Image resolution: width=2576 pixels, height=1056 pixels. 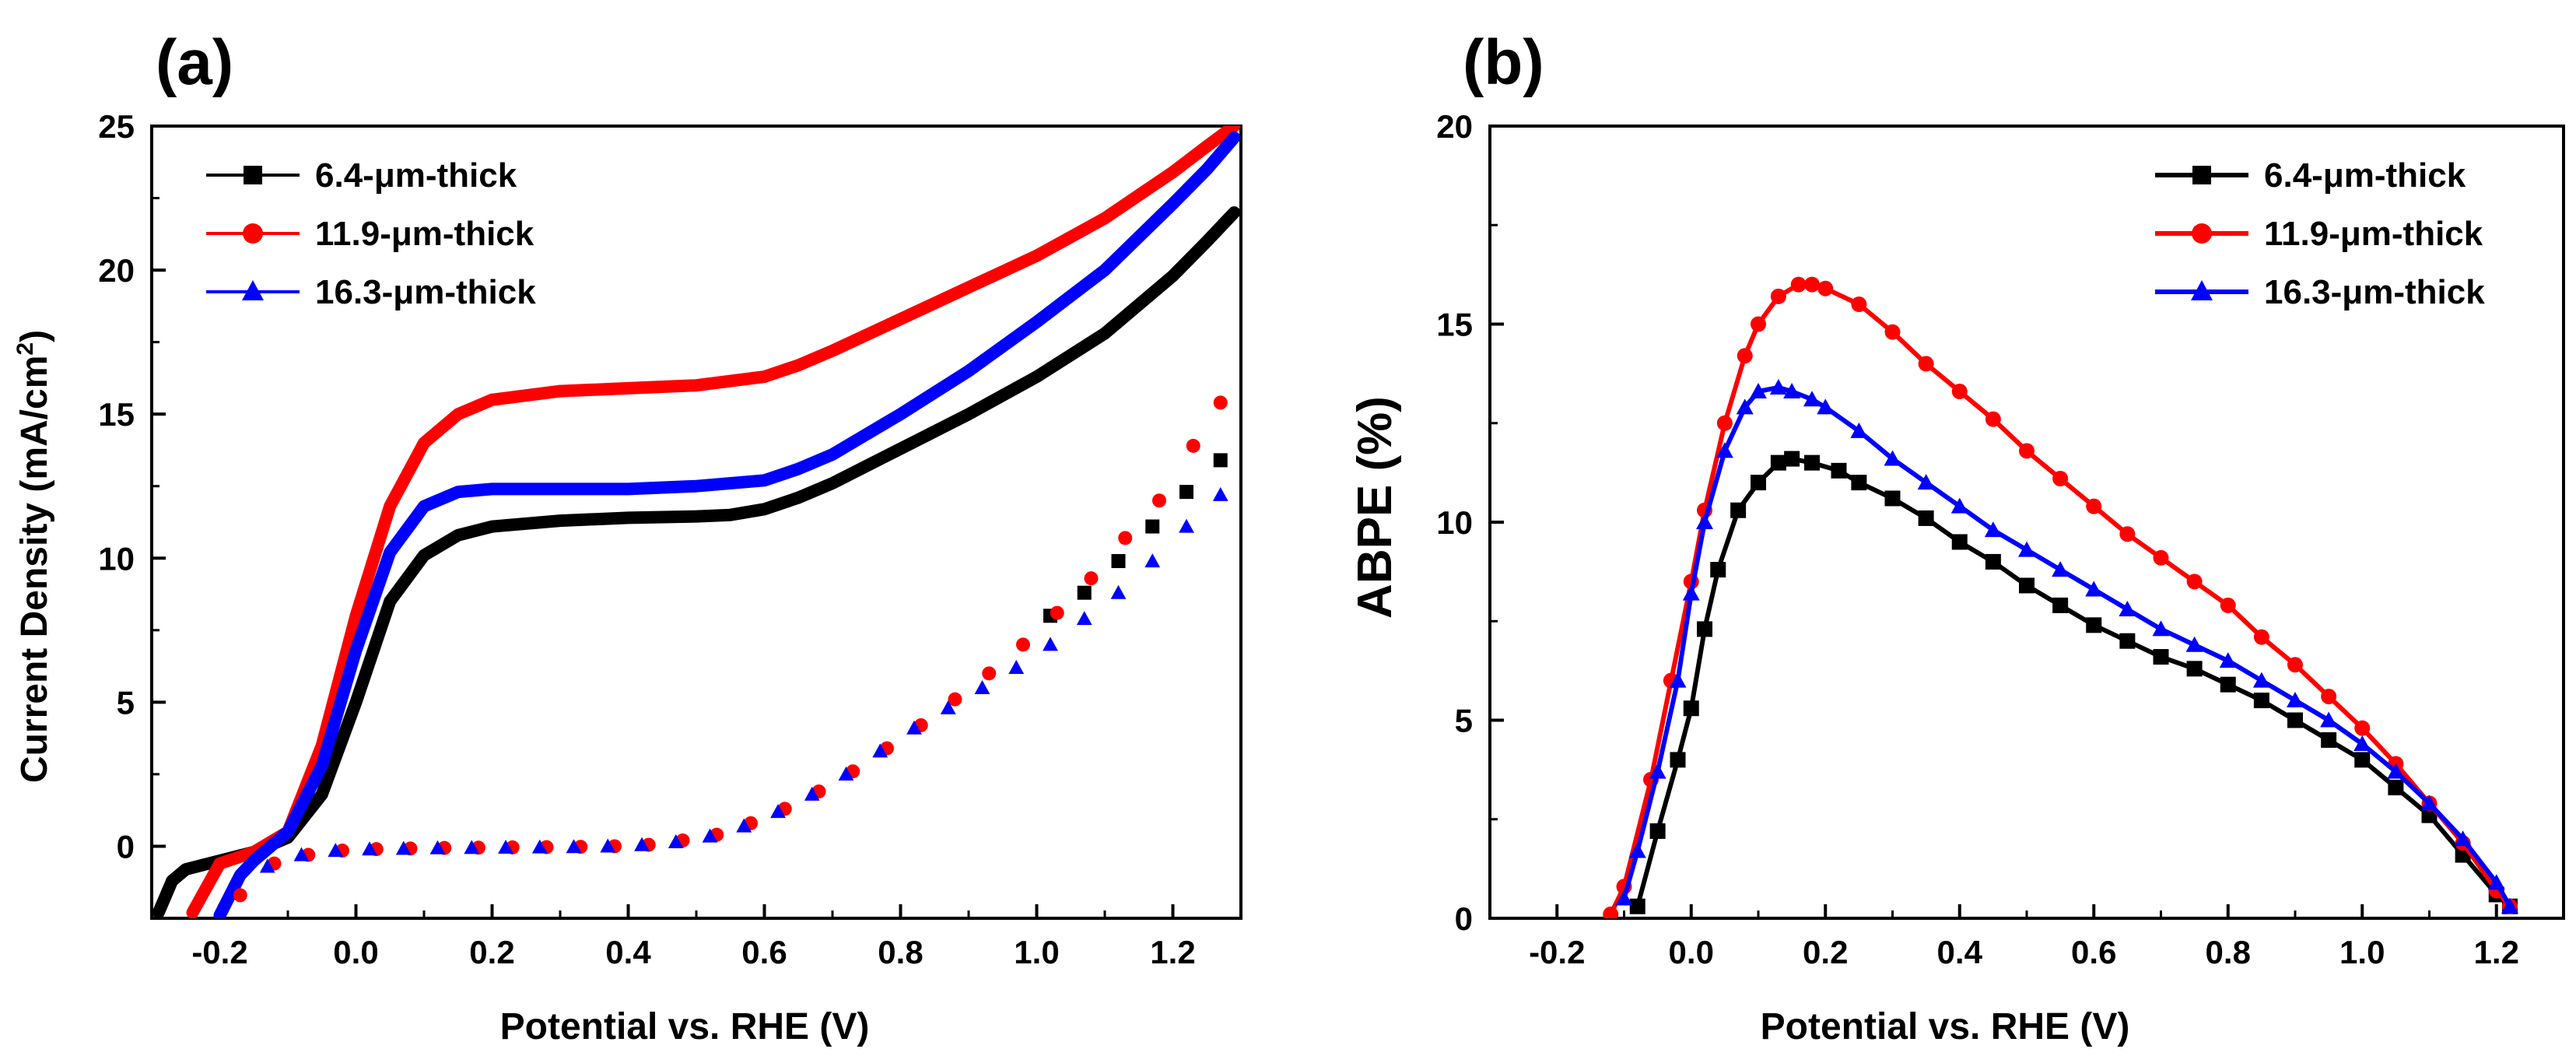 What do you see at coordinates (116, 127) in the screenshot?
I see `y-tick-label-a: 25` at bounding box center [116, 127].